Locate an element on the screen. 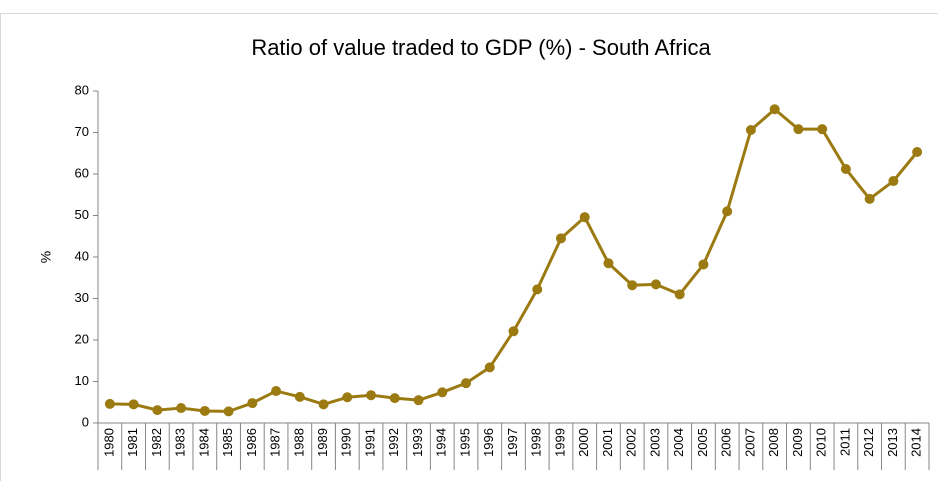 The image size is (938, 481). x-tick-label: 1984 is located at coordinates (203, 442).